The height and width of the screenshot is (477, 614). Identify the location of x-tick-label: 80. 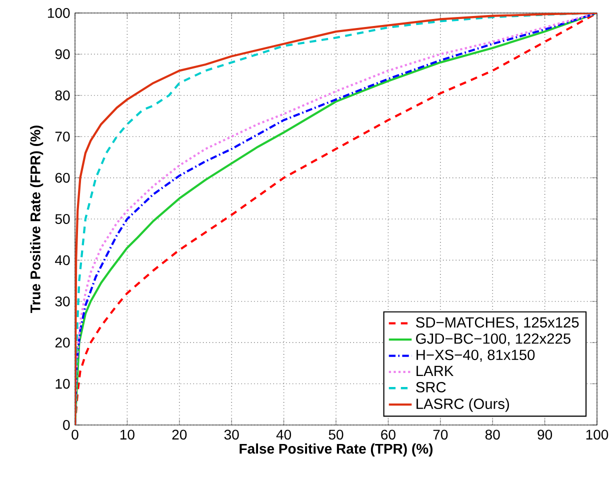
(492, 435).